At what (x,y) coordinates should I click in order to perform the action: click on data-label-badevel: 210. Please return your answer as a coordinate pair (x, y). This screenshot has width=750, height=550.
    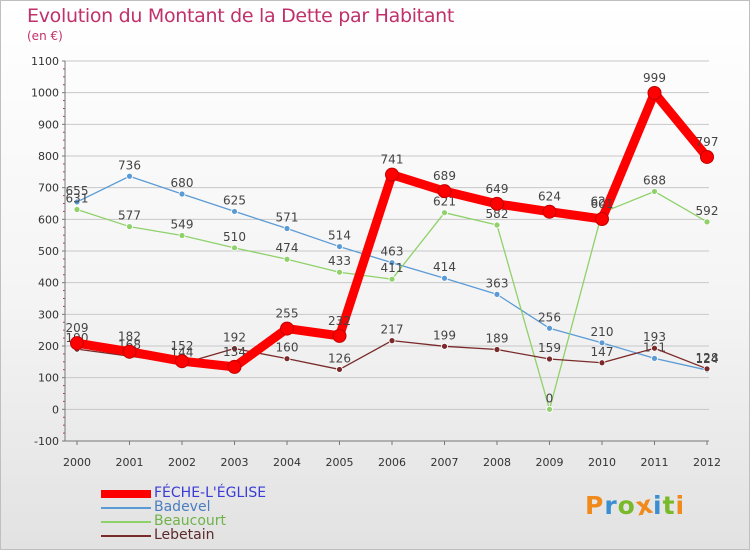
    Looking at the image, I should click on (602, 332).